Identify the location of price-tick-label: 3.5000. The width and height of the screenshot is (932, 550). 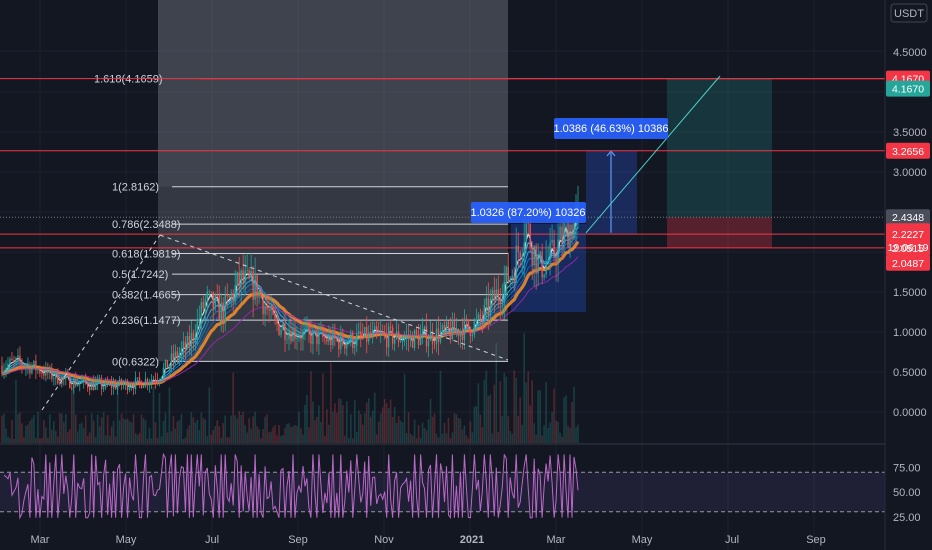
(910, 133).